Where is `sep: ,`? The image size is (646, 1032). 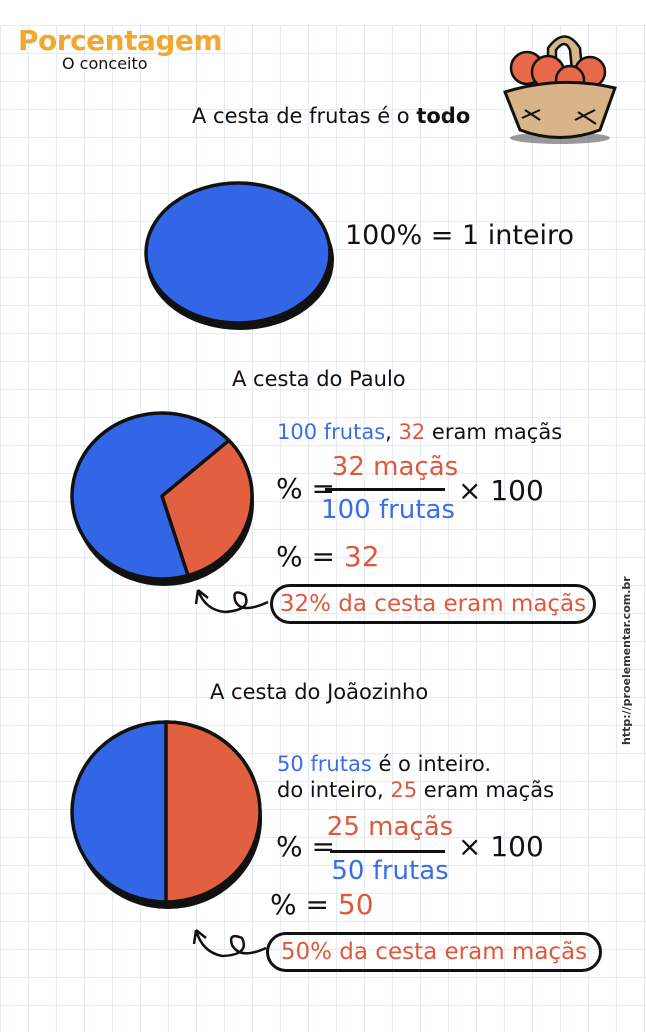
sep: , is located at coordinates (392, 432).